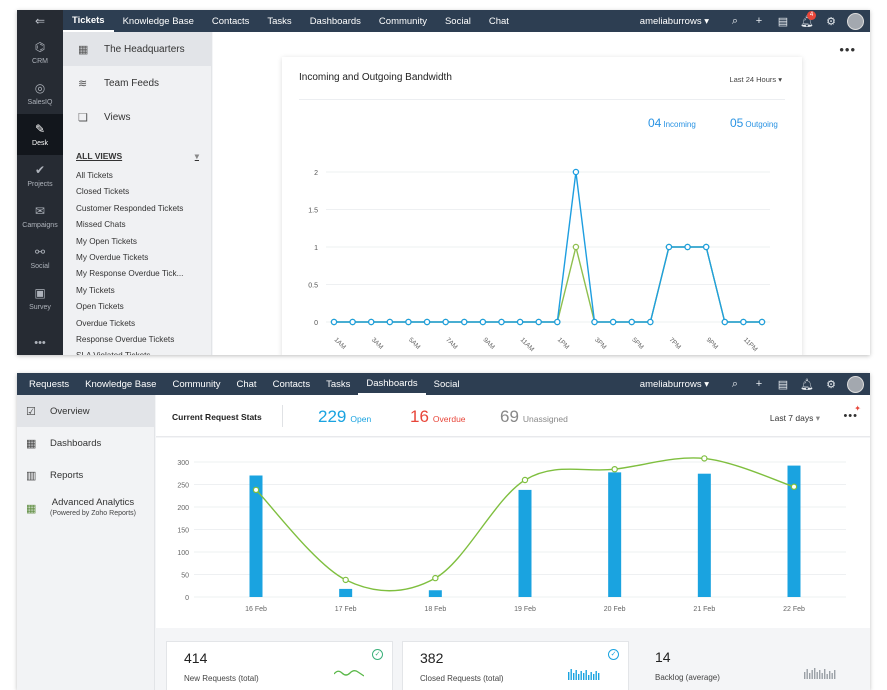 The width and height of the screenshot is (887, 690). Describe the element at coordinates (615, 609) in the screenshot. I see `x-tick-label: 20 Feb` at that location.